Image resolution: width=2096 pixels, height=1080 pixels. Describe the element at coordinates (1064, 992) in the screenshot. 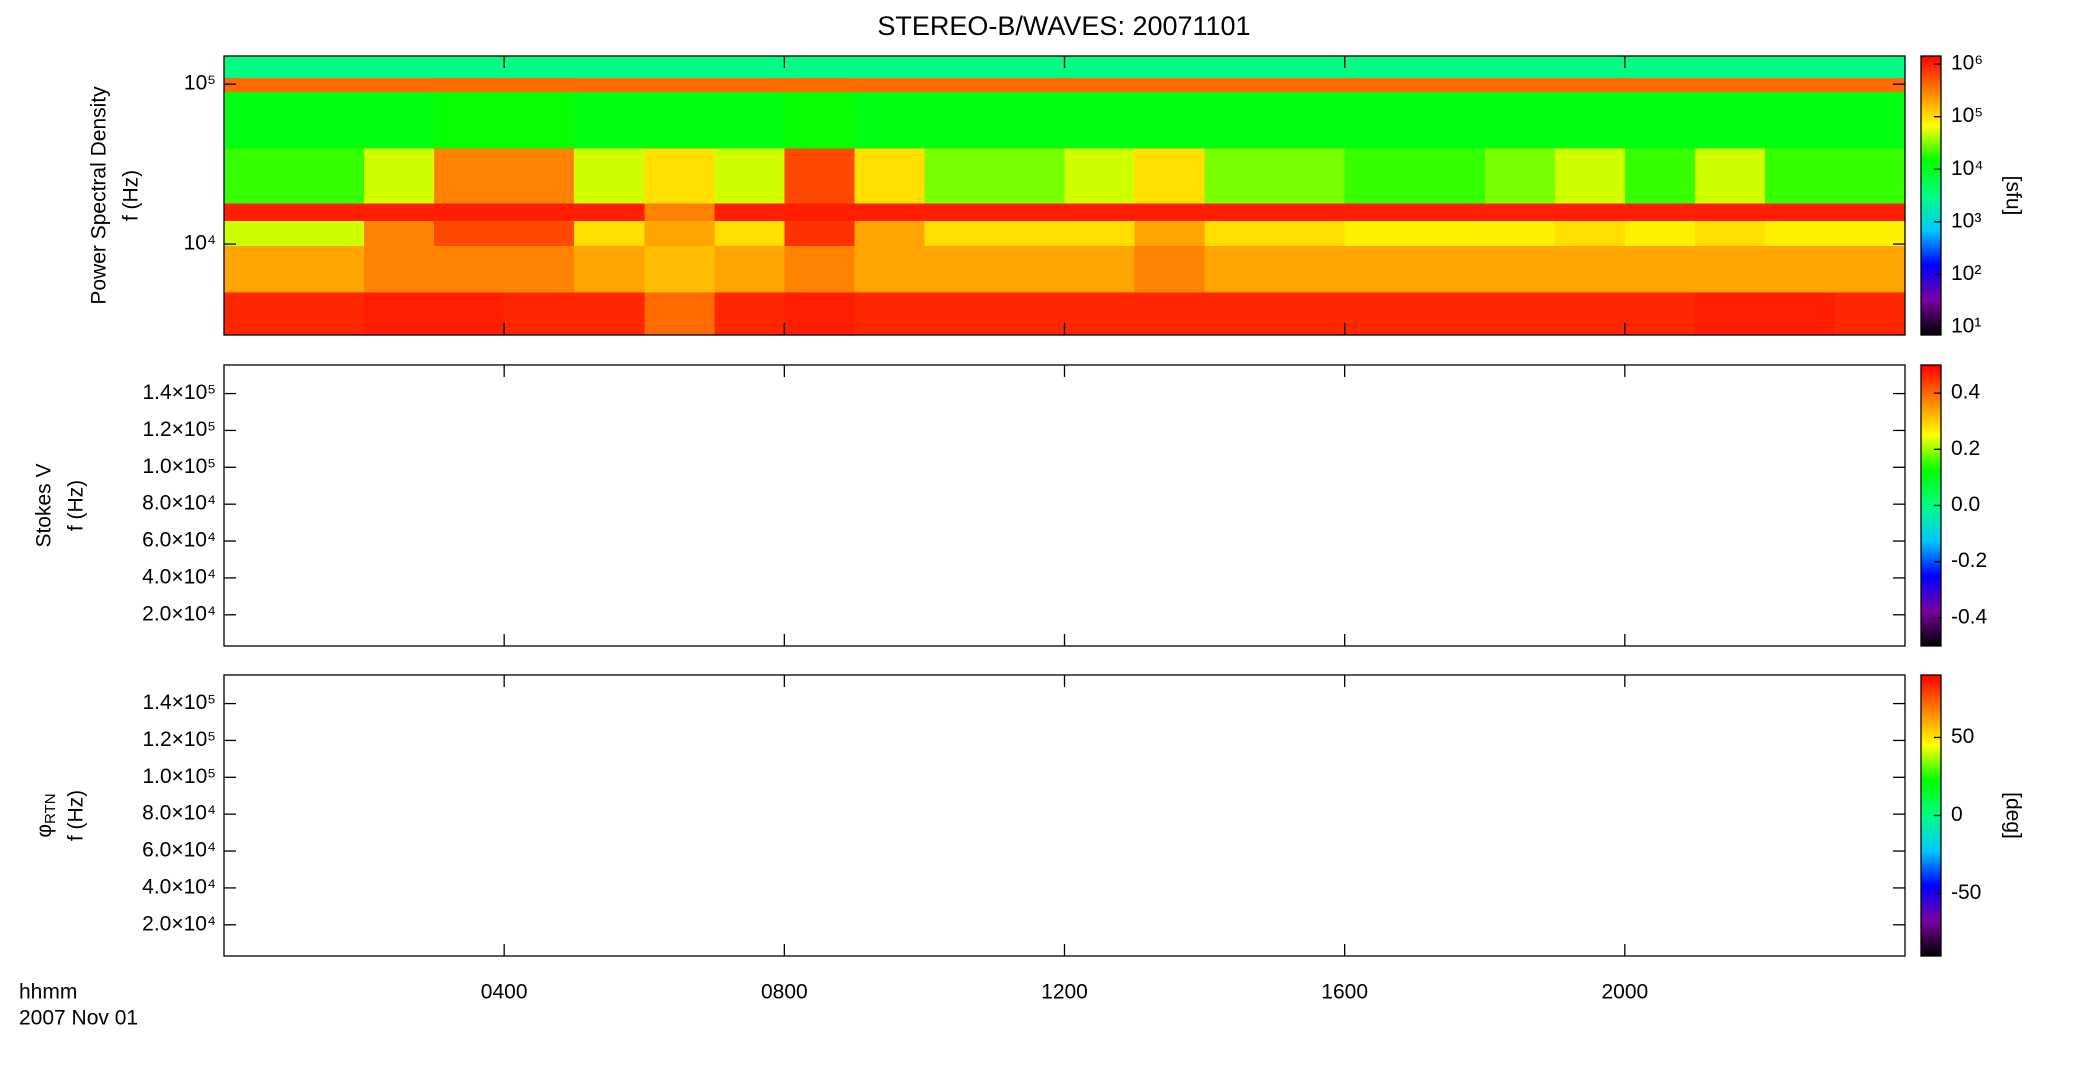

I see `x-tick-label: 1200` at that location.